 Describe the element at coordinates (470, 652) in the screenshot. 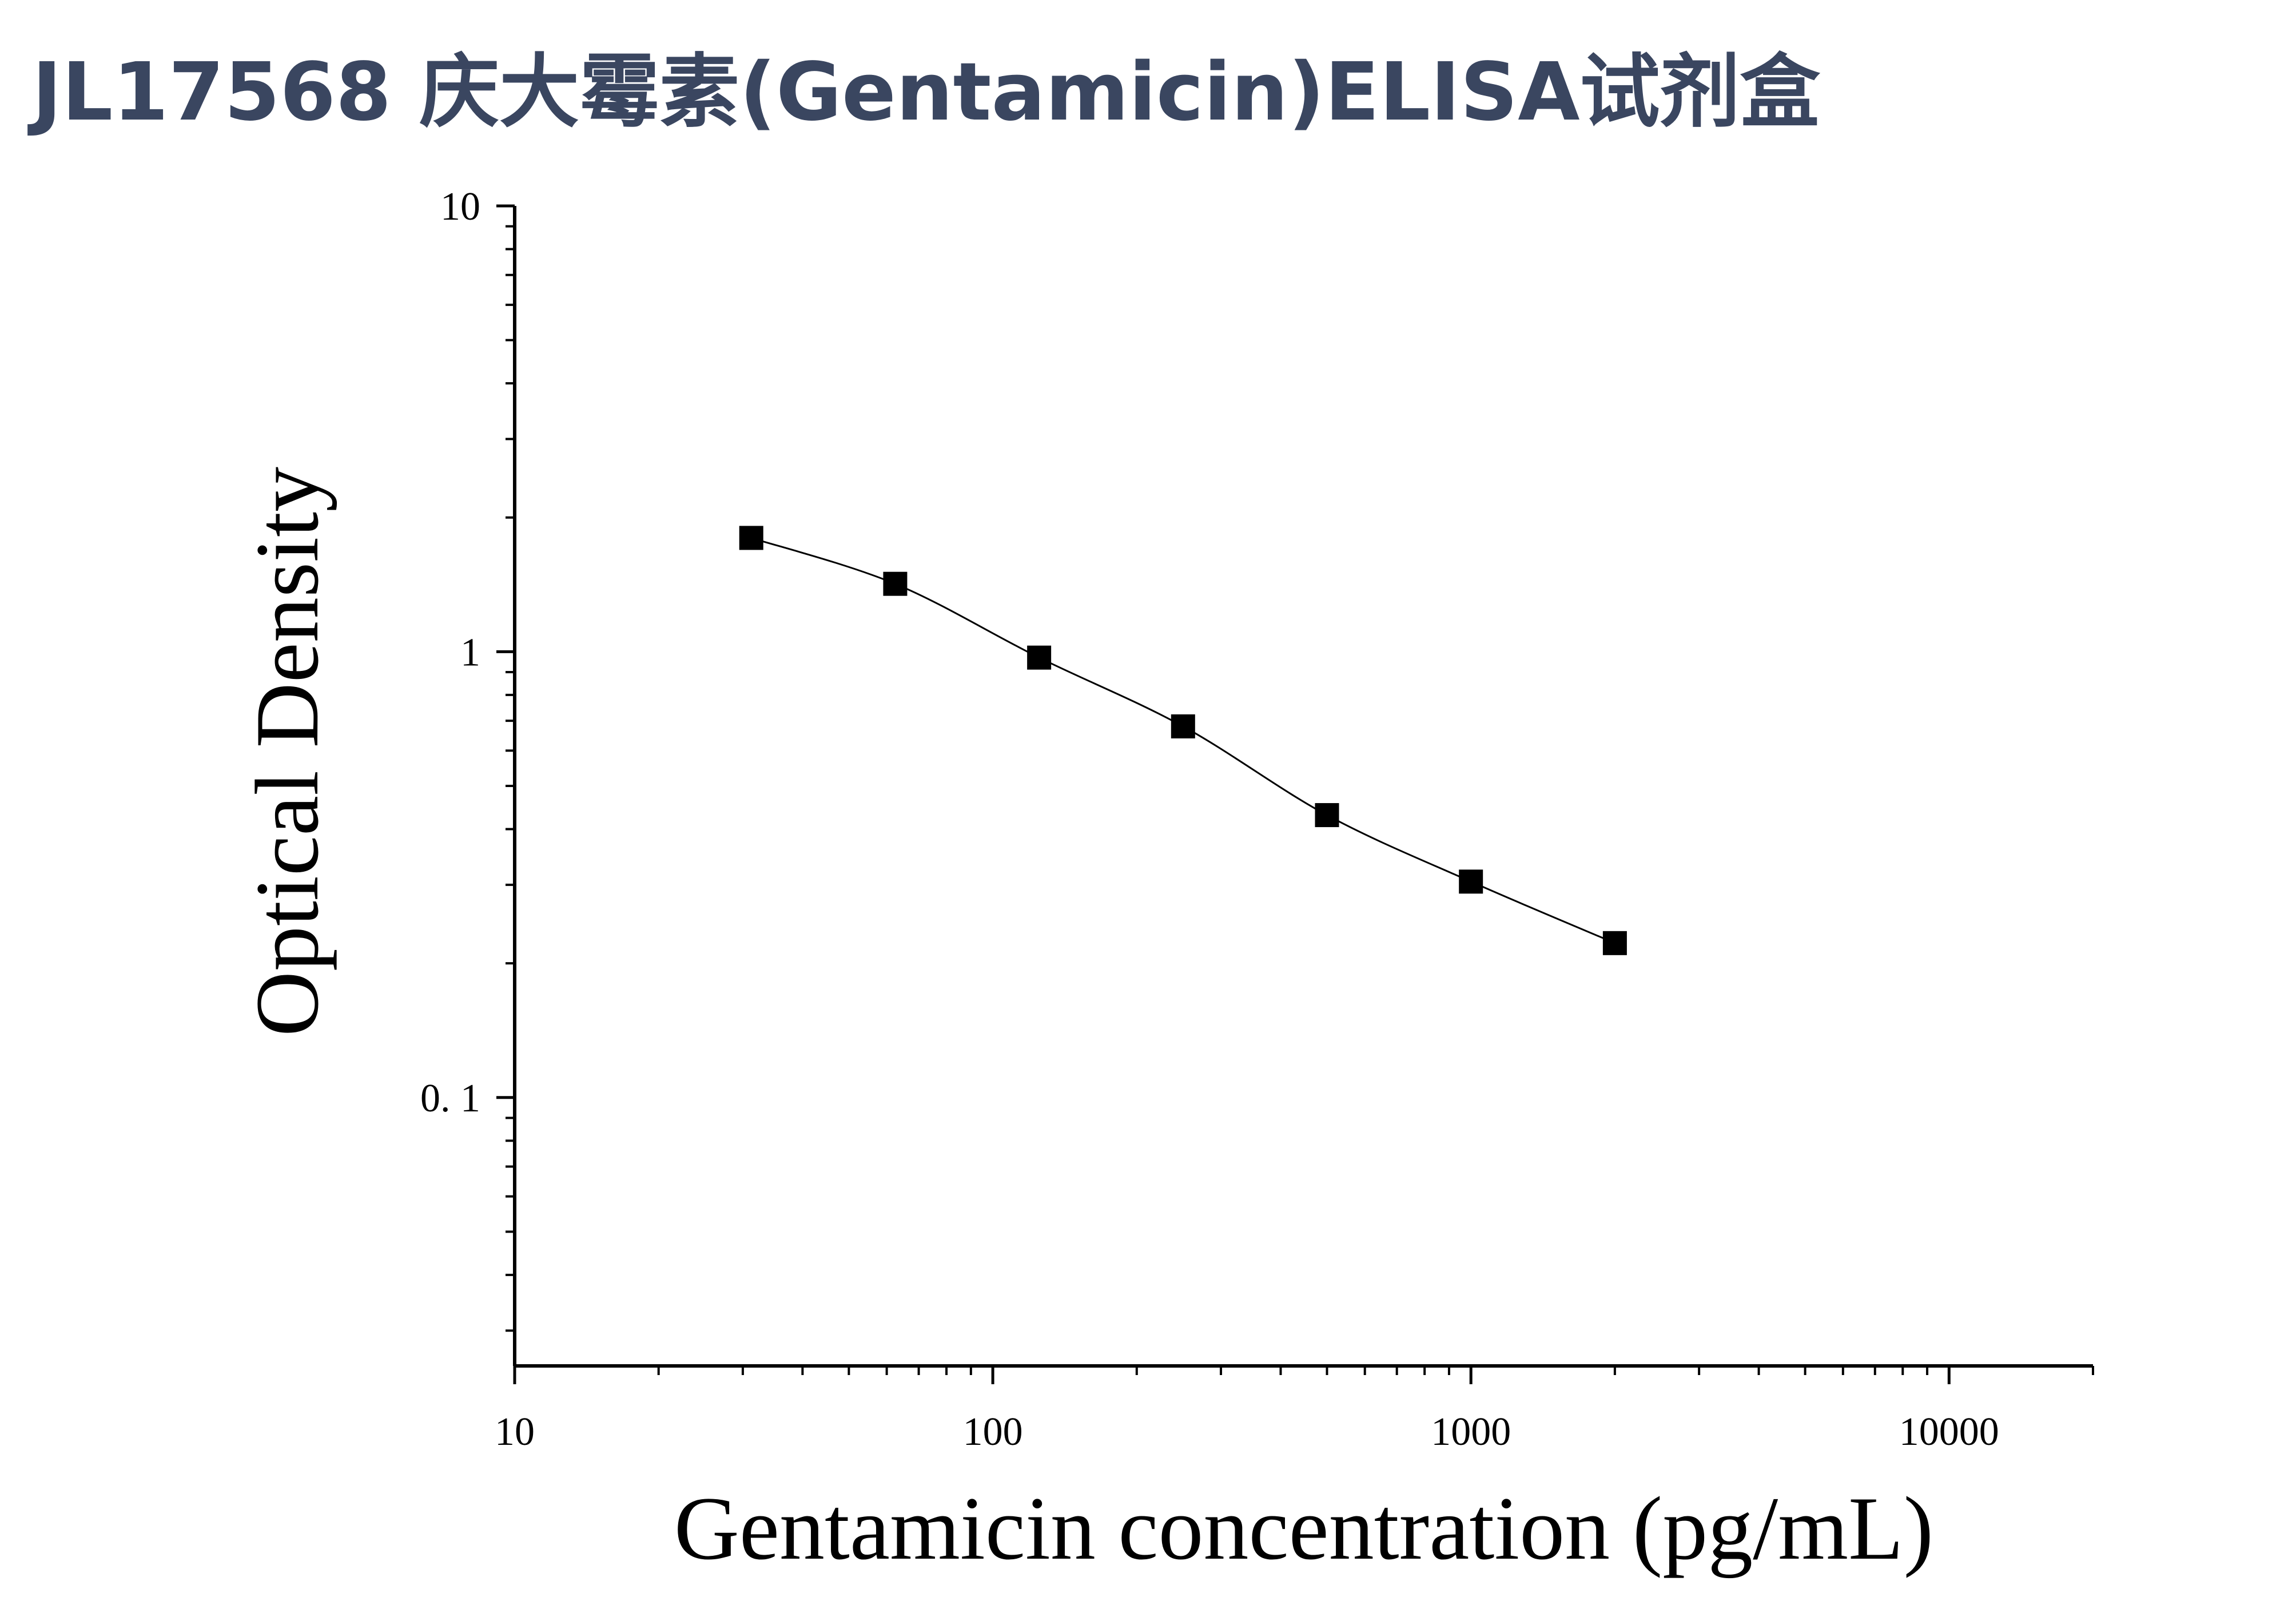

I see `y-tick-label: 1` at that location.